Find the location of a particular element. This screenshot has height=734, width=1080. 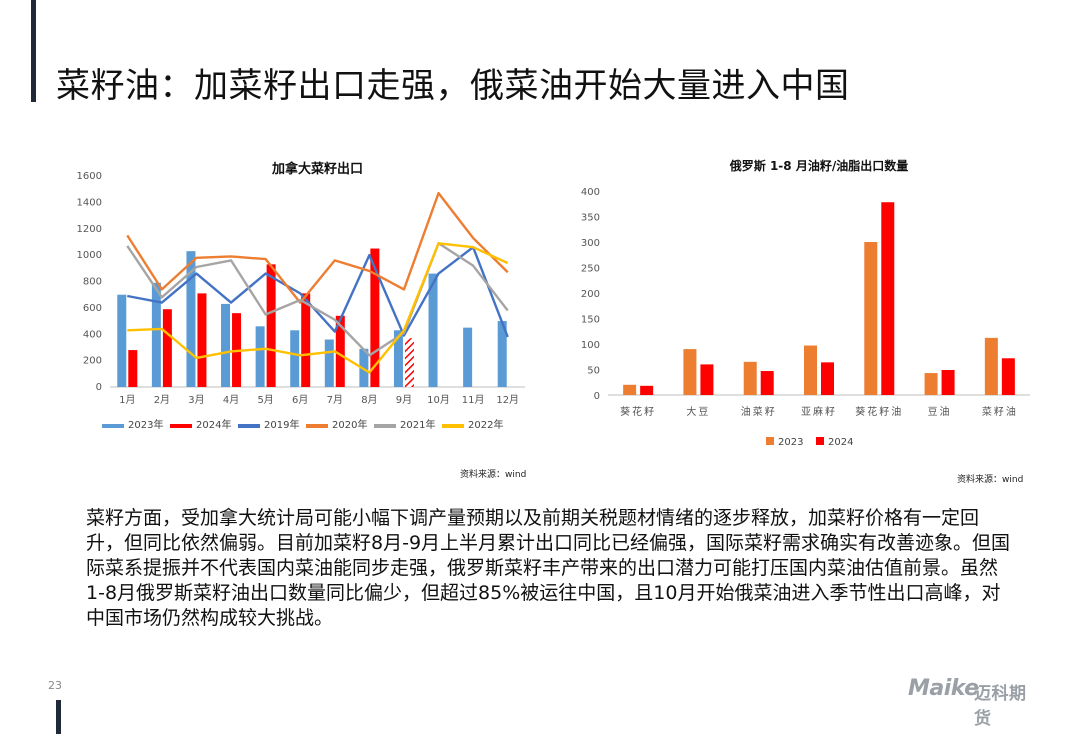

y-tick-label: 1200 is located at coordinates (89, 229).